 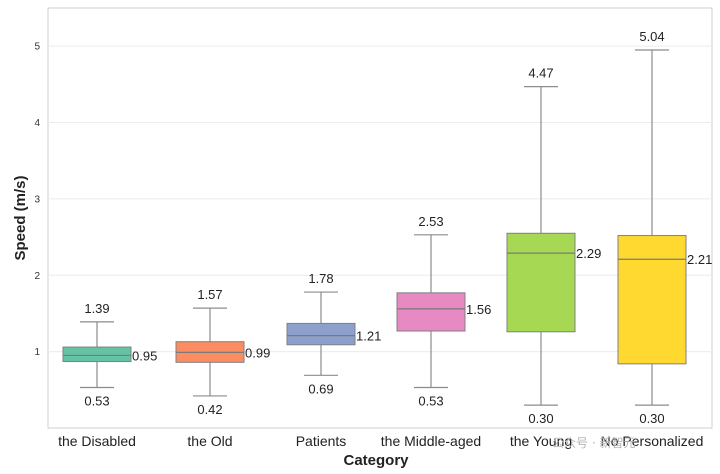 I want to click on y-axis-title: Speed (m/s), so click(x=20, y=217).